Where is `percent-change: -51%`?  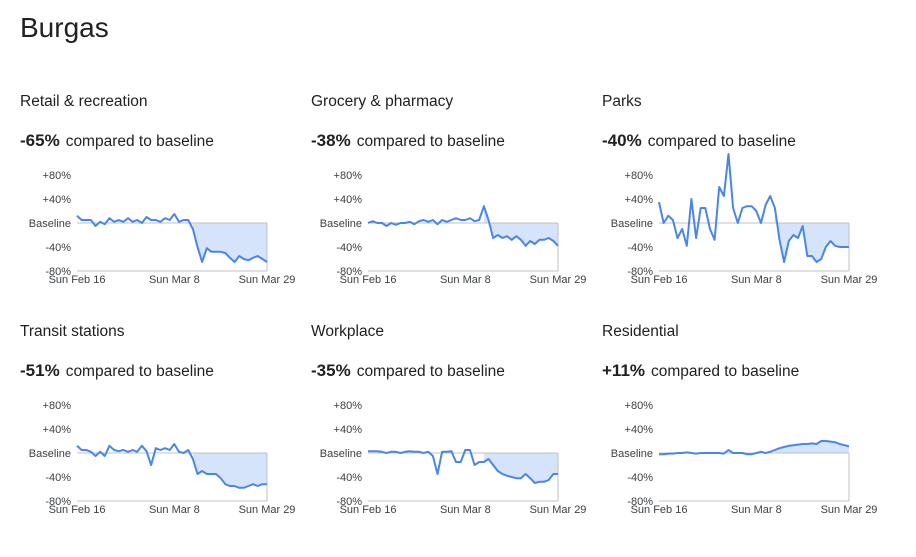 percent-change: -51% is located at coordinates (40, 370).